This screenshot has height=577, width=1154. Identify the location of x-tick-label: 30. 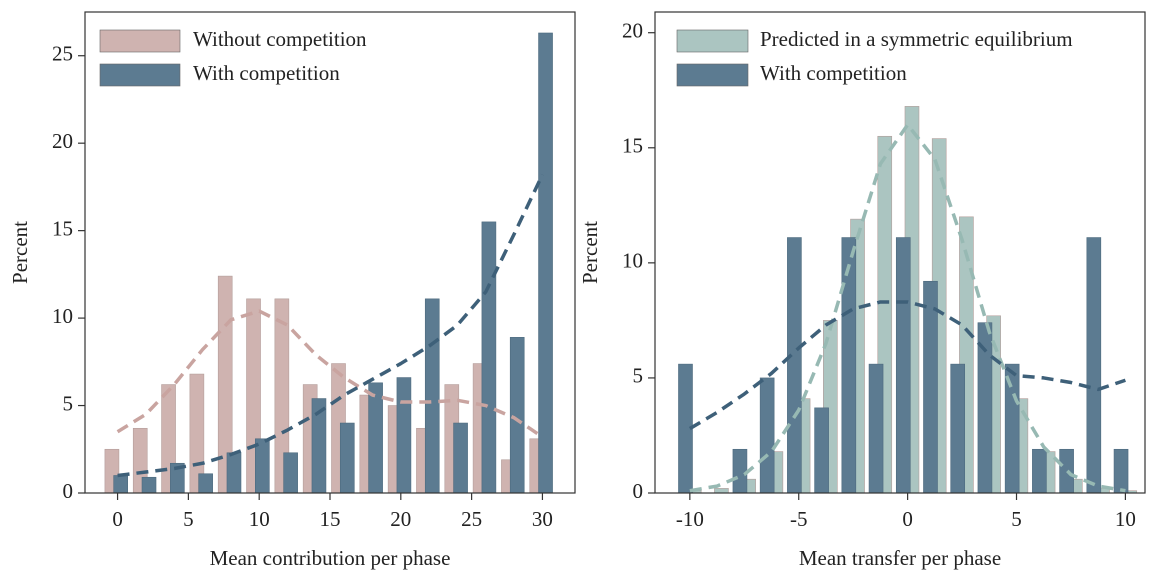
(542, 519).